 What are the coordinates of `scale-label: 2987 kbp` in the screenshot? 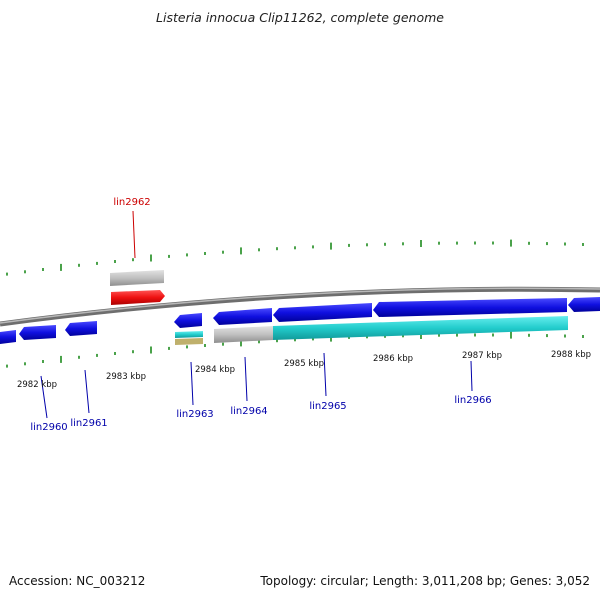 It's located at (482, 356).